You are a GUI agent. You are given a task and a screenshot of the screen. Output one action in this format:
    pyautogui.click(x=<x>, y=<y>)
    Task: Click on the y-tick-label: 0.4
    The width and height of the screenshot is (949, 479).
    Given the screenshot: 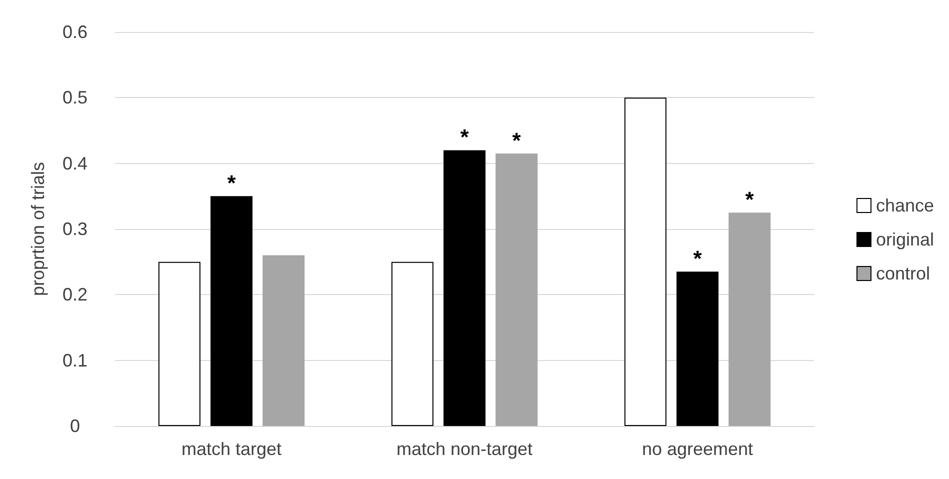 What is the action you would take?
    pyautogui.click(x=75, y=163)
    